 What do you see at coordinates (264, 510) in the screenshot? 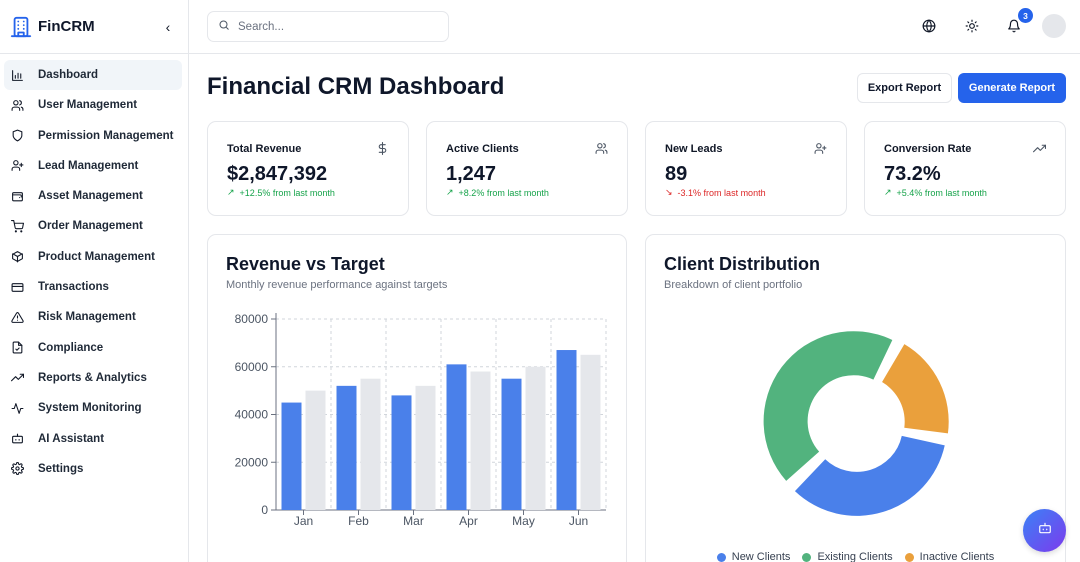
I see `y-tick-label: 0` at bounding box center [264, 510].